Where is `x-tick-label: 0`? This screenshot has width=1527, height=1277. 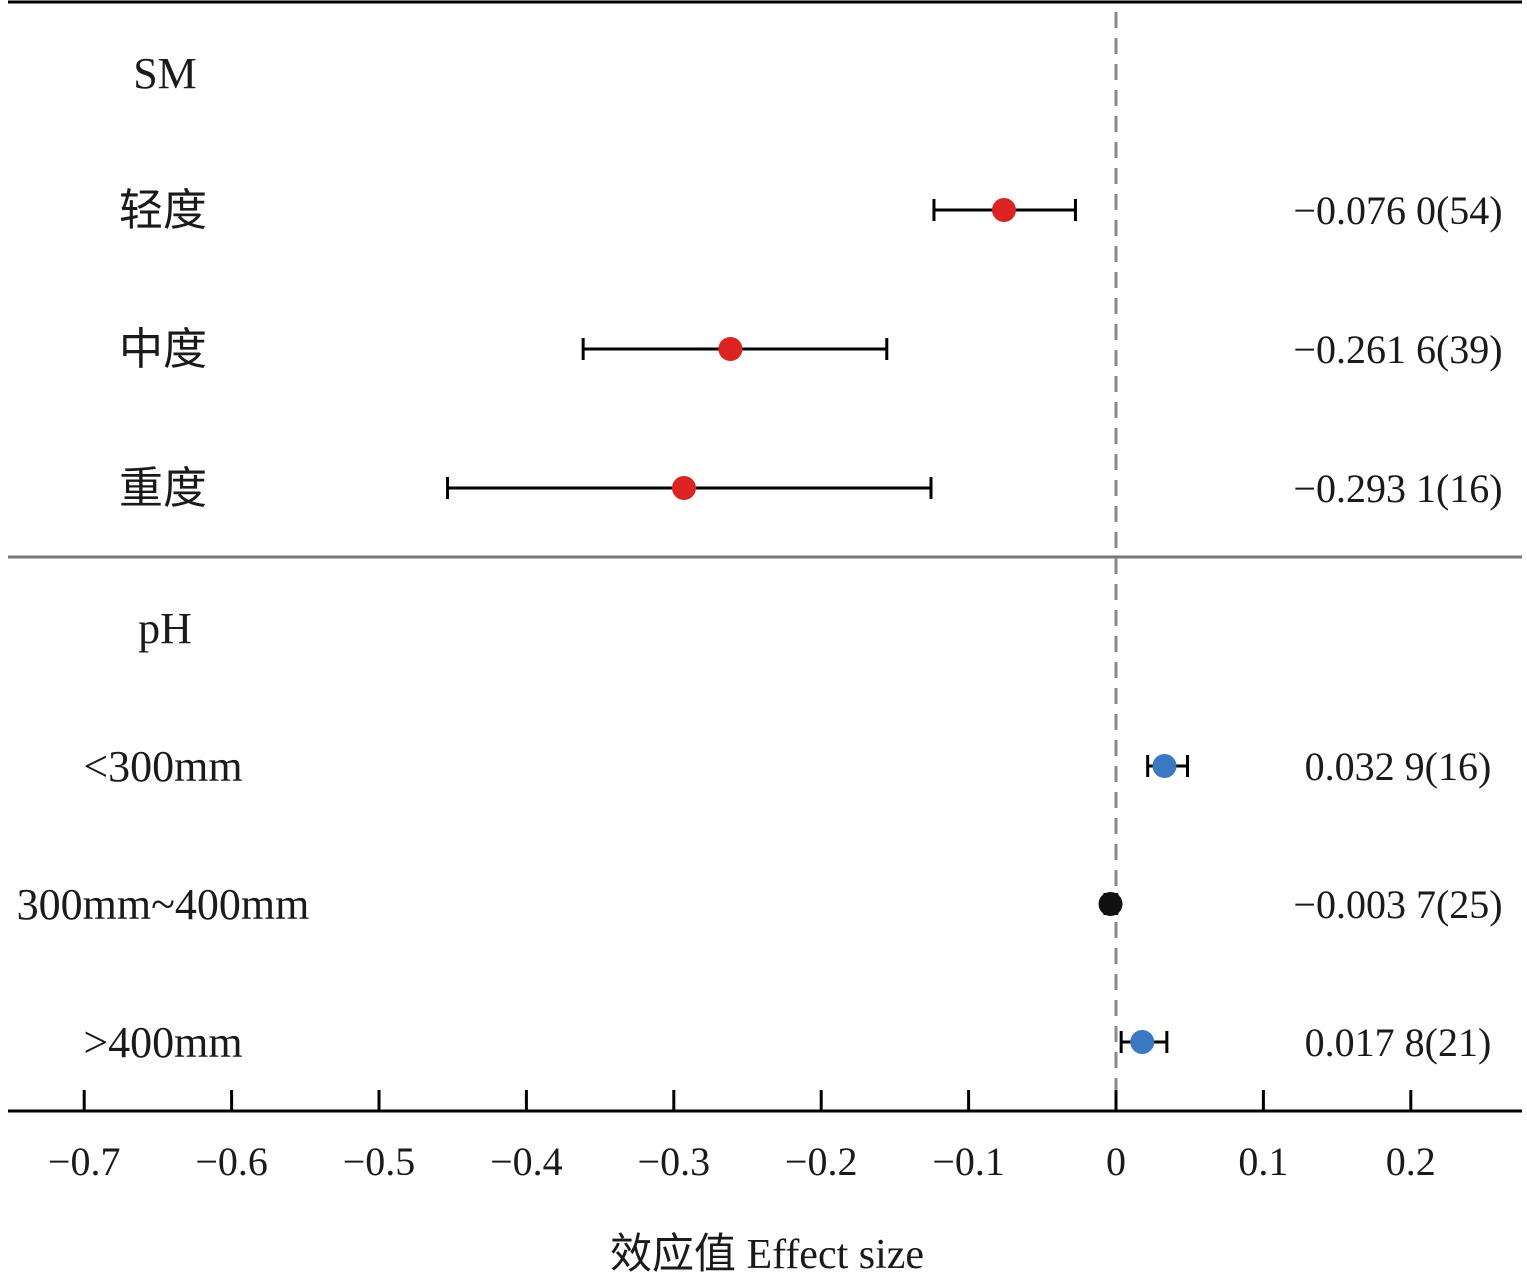
x-tick-label: 0 is located at coordinates (1116, 1161).